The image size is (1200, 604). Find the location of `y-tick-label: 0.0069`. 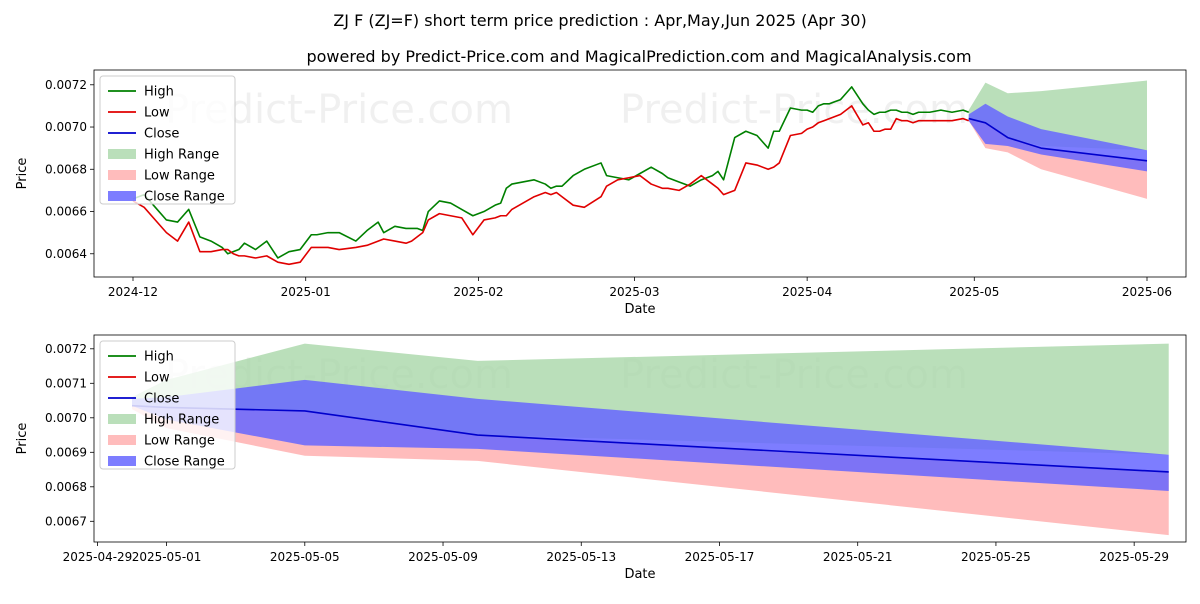

y-tick-label: 0.0069 is located at coordinates (66, 452).